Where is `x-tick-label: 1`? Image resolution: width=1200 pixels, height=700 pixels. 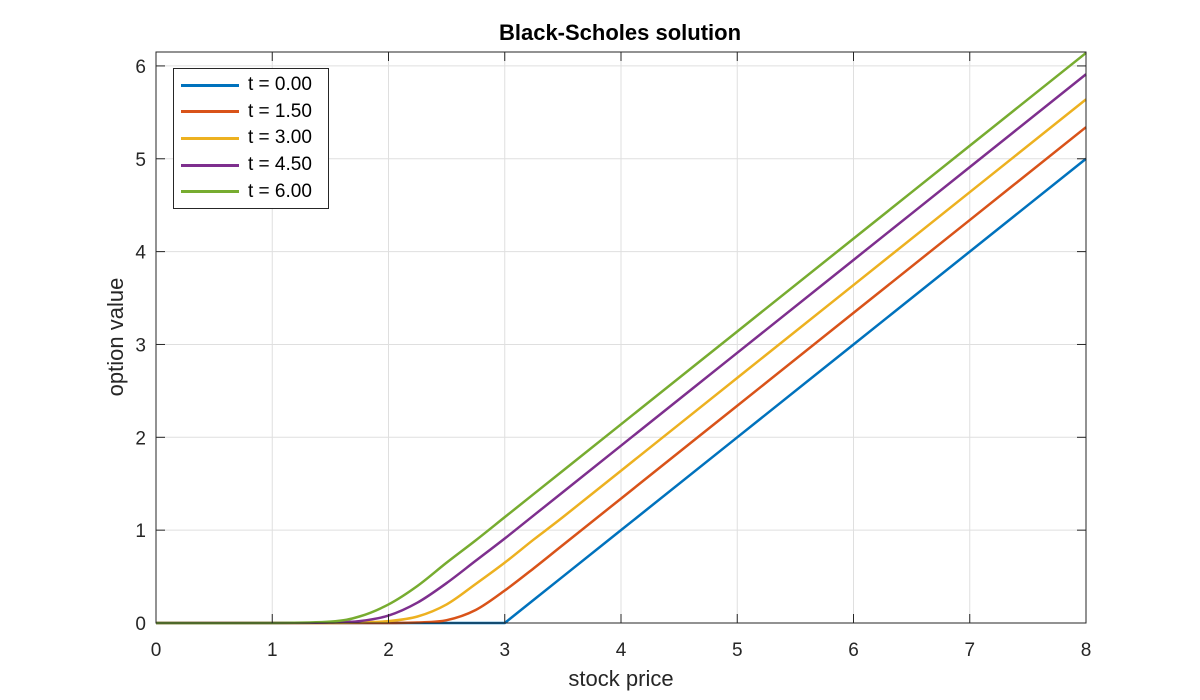
x-tick-label: 1 is located at coordinates (272, 650).